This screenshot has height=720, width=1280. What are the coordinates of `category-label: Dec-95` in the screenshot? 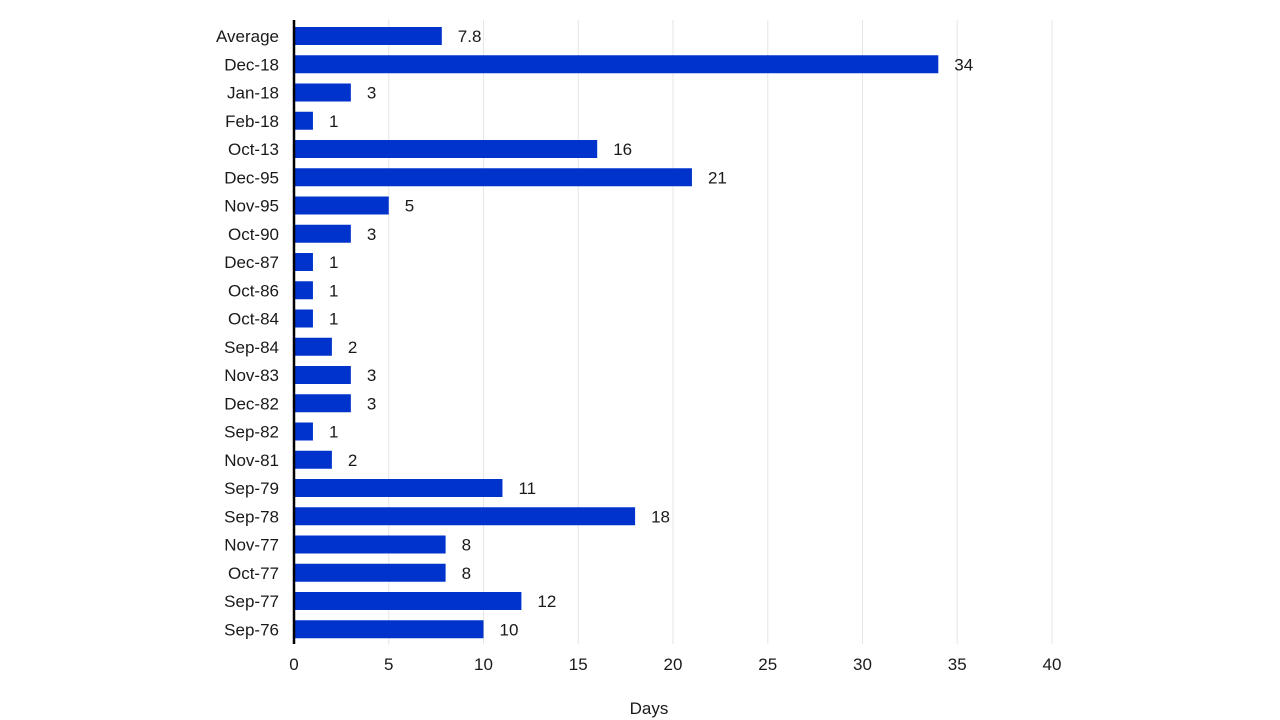 It's located at (251, 177).